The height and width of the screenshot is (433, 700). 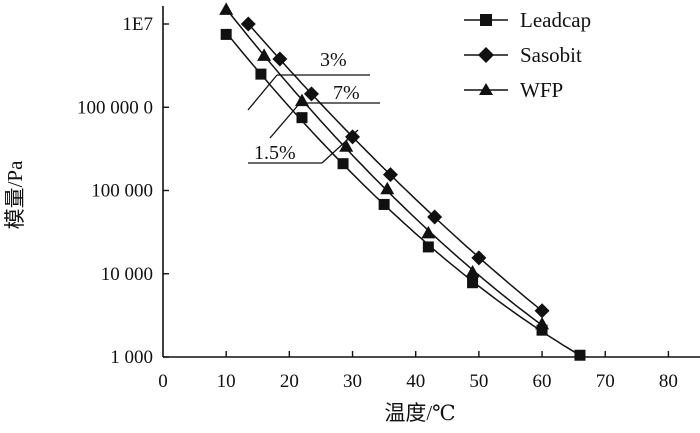 I want to click on y-tick-label: 100 000 0, so click(x=115, y=107).